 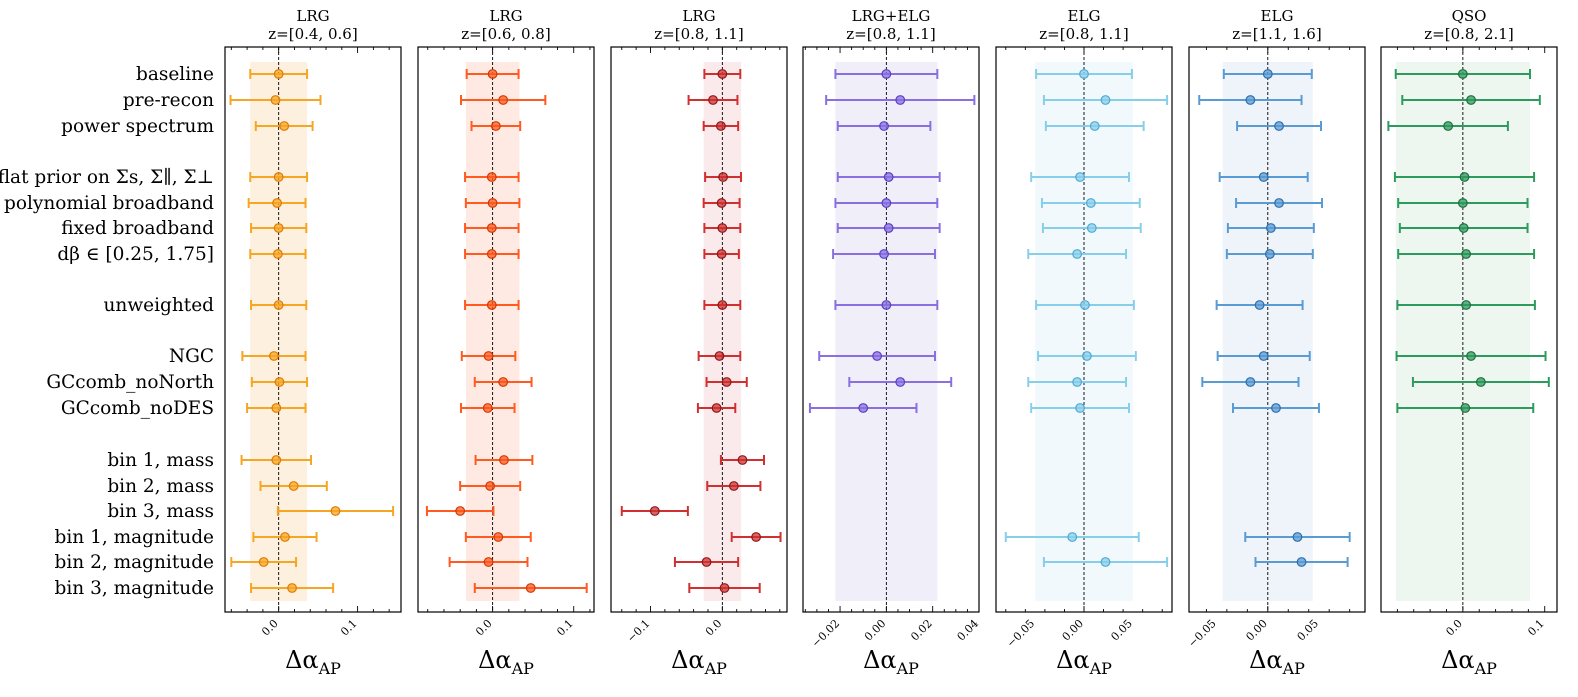 What do you see at coordinates (135, 254) in the screenshot?
I see `row-label: dβ ∈ [0.25, 1.75]` at bounding box center [135, 254].